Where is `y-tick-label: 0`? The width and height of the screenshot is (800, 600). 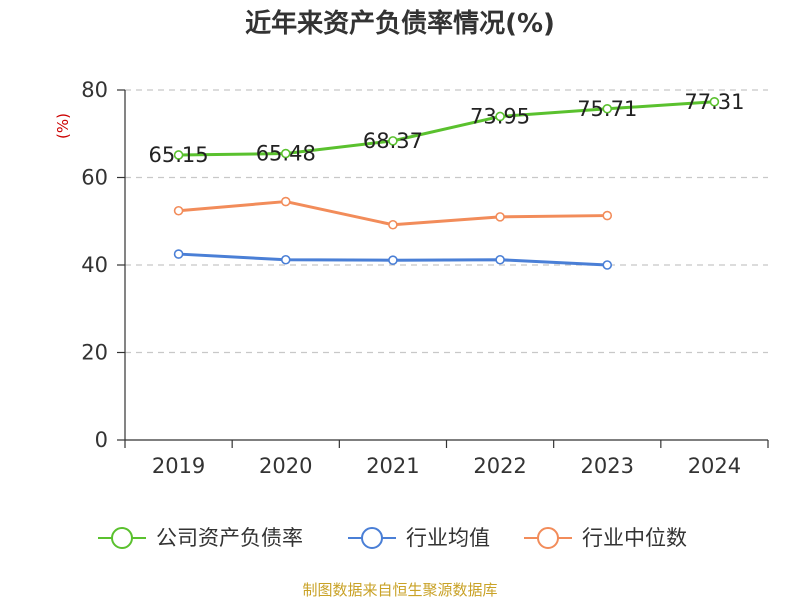 y-tick-label: 0 is located at coordinates (101, 440).